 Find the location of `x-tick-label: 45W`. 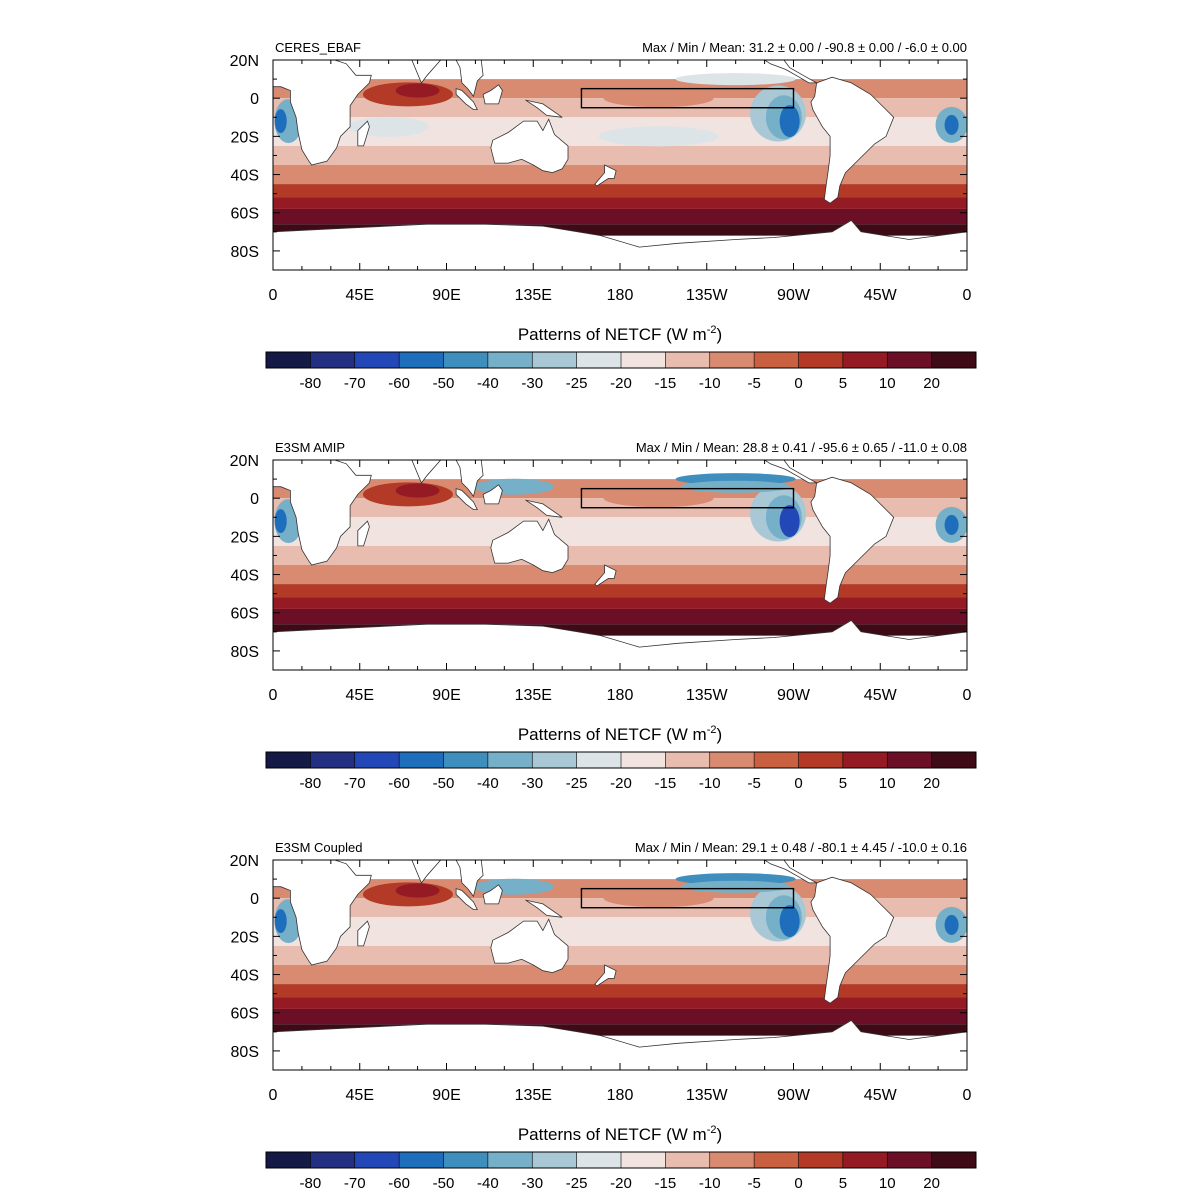

x-tick-label: 45W is located at coordinates (881, 295).